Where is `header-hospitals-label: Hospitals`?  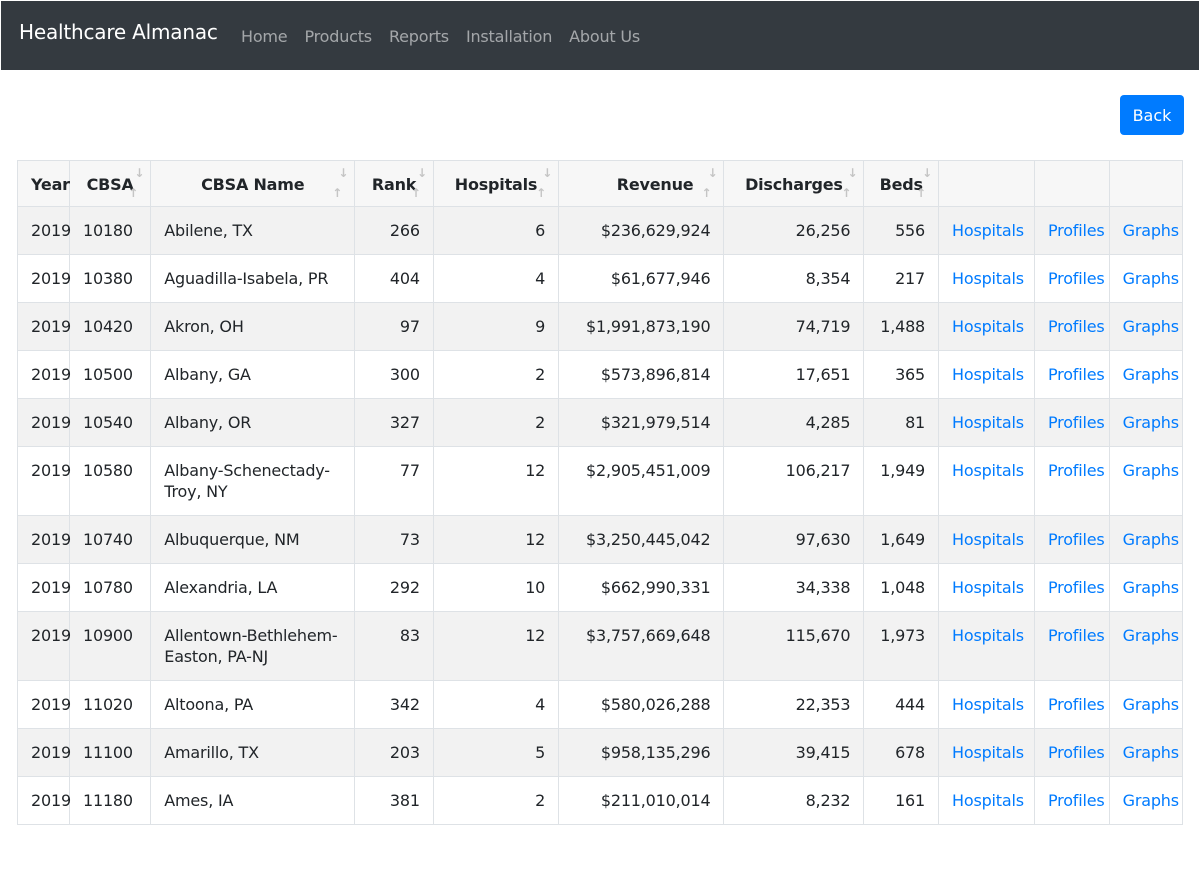 header-hospitals-label: Hospitals is located at coordinates (496, 184).